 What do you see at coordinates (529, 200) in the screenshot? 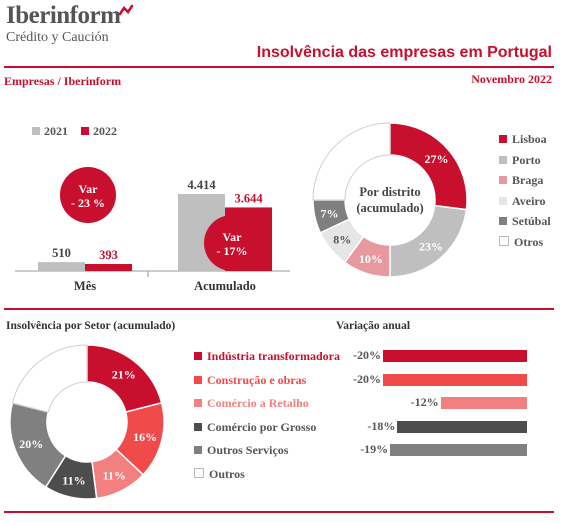
I see `legend-label: Aveiro` at bounding box center [529, 200].